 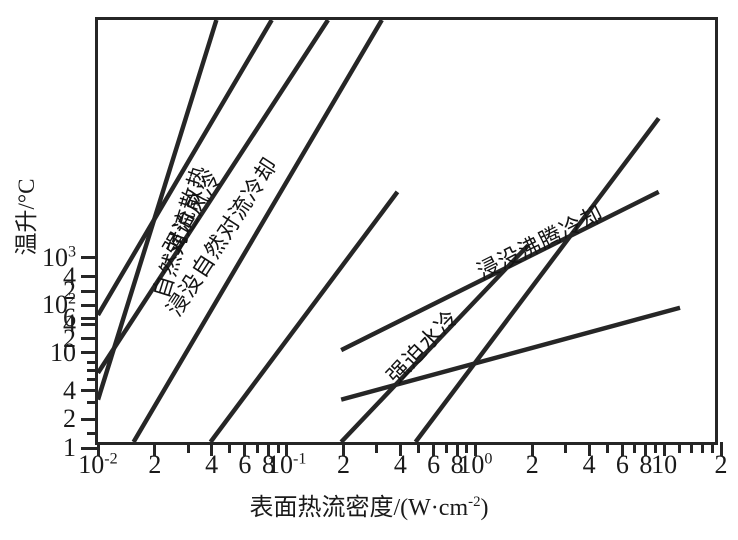 I want to click on y-tick-label-12: 10², so click(x=58, y=305).